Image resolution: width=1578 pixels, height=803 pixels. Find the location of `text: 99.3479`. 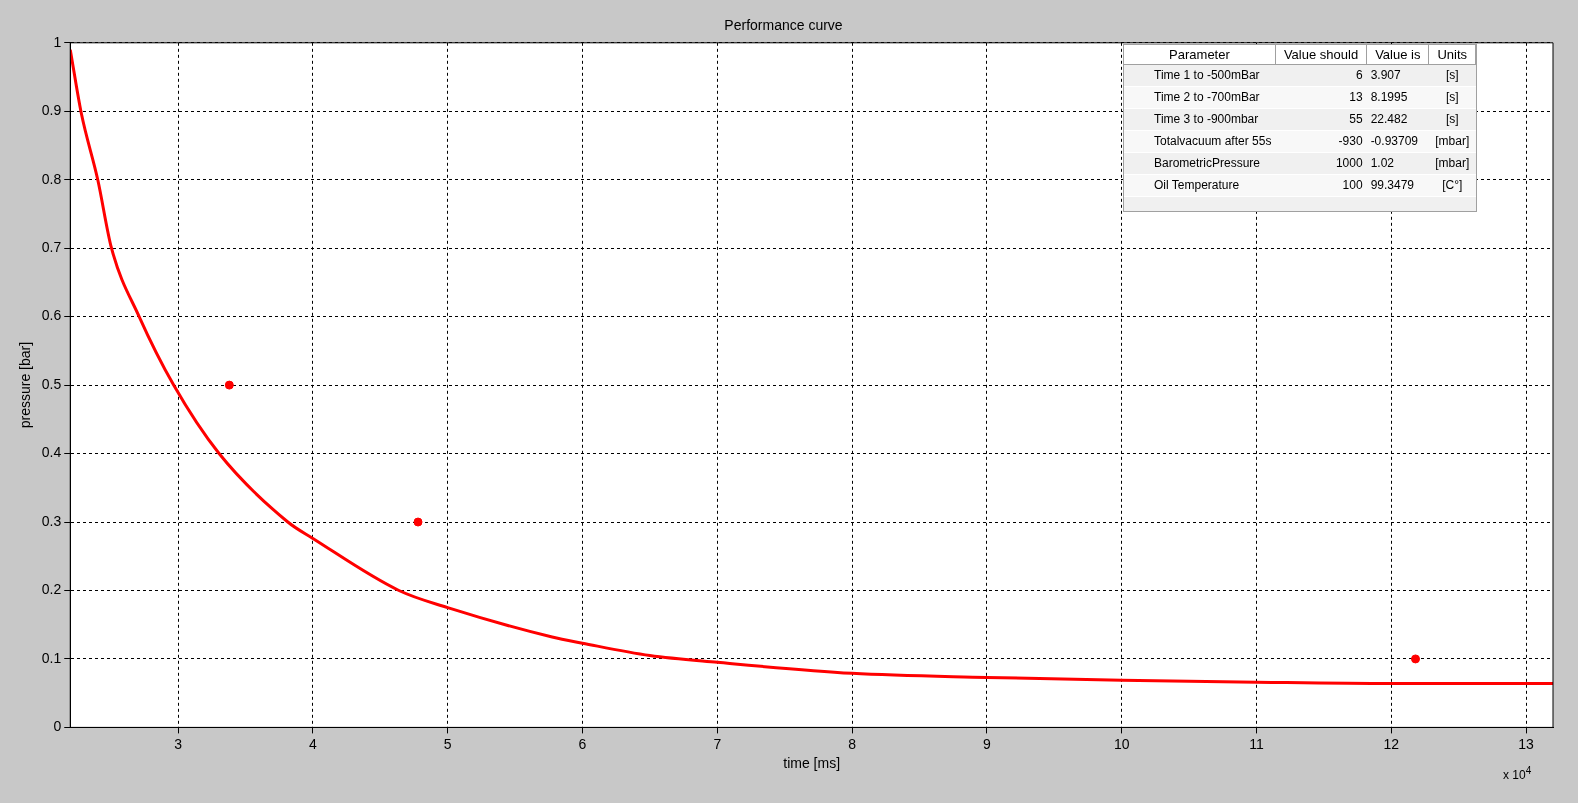

text: 99.3479 is located at coordinates (1392, 185).